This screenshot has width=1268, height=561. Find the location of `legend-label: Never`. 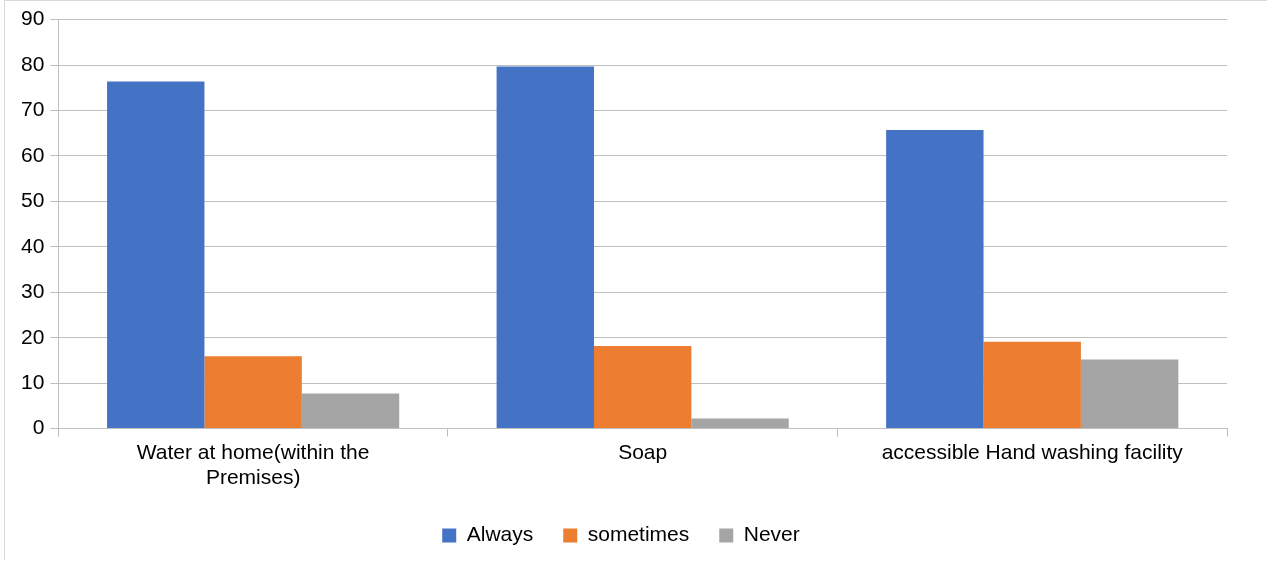

legend-label: Never is located at coordinates (771, 534).